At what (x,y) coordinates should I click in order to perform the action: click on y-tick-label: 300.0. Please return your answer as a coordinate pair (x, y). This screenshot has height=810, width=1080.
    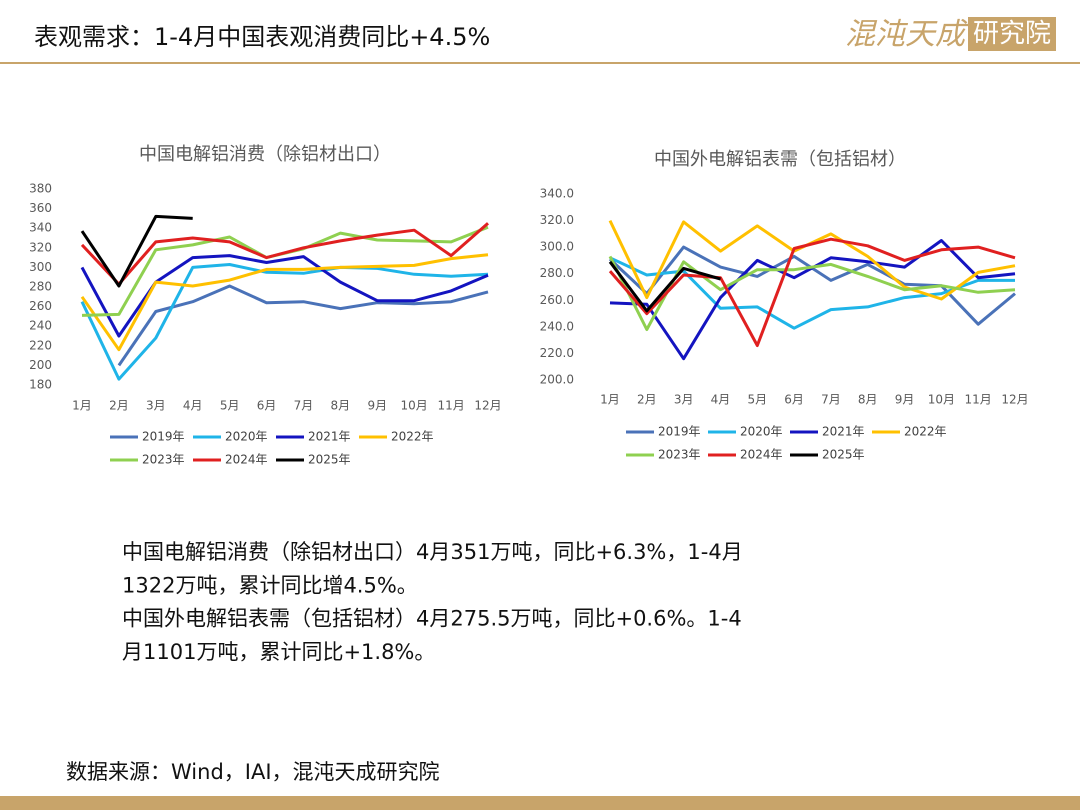
    Looking at the image, I should click on (557, 247).